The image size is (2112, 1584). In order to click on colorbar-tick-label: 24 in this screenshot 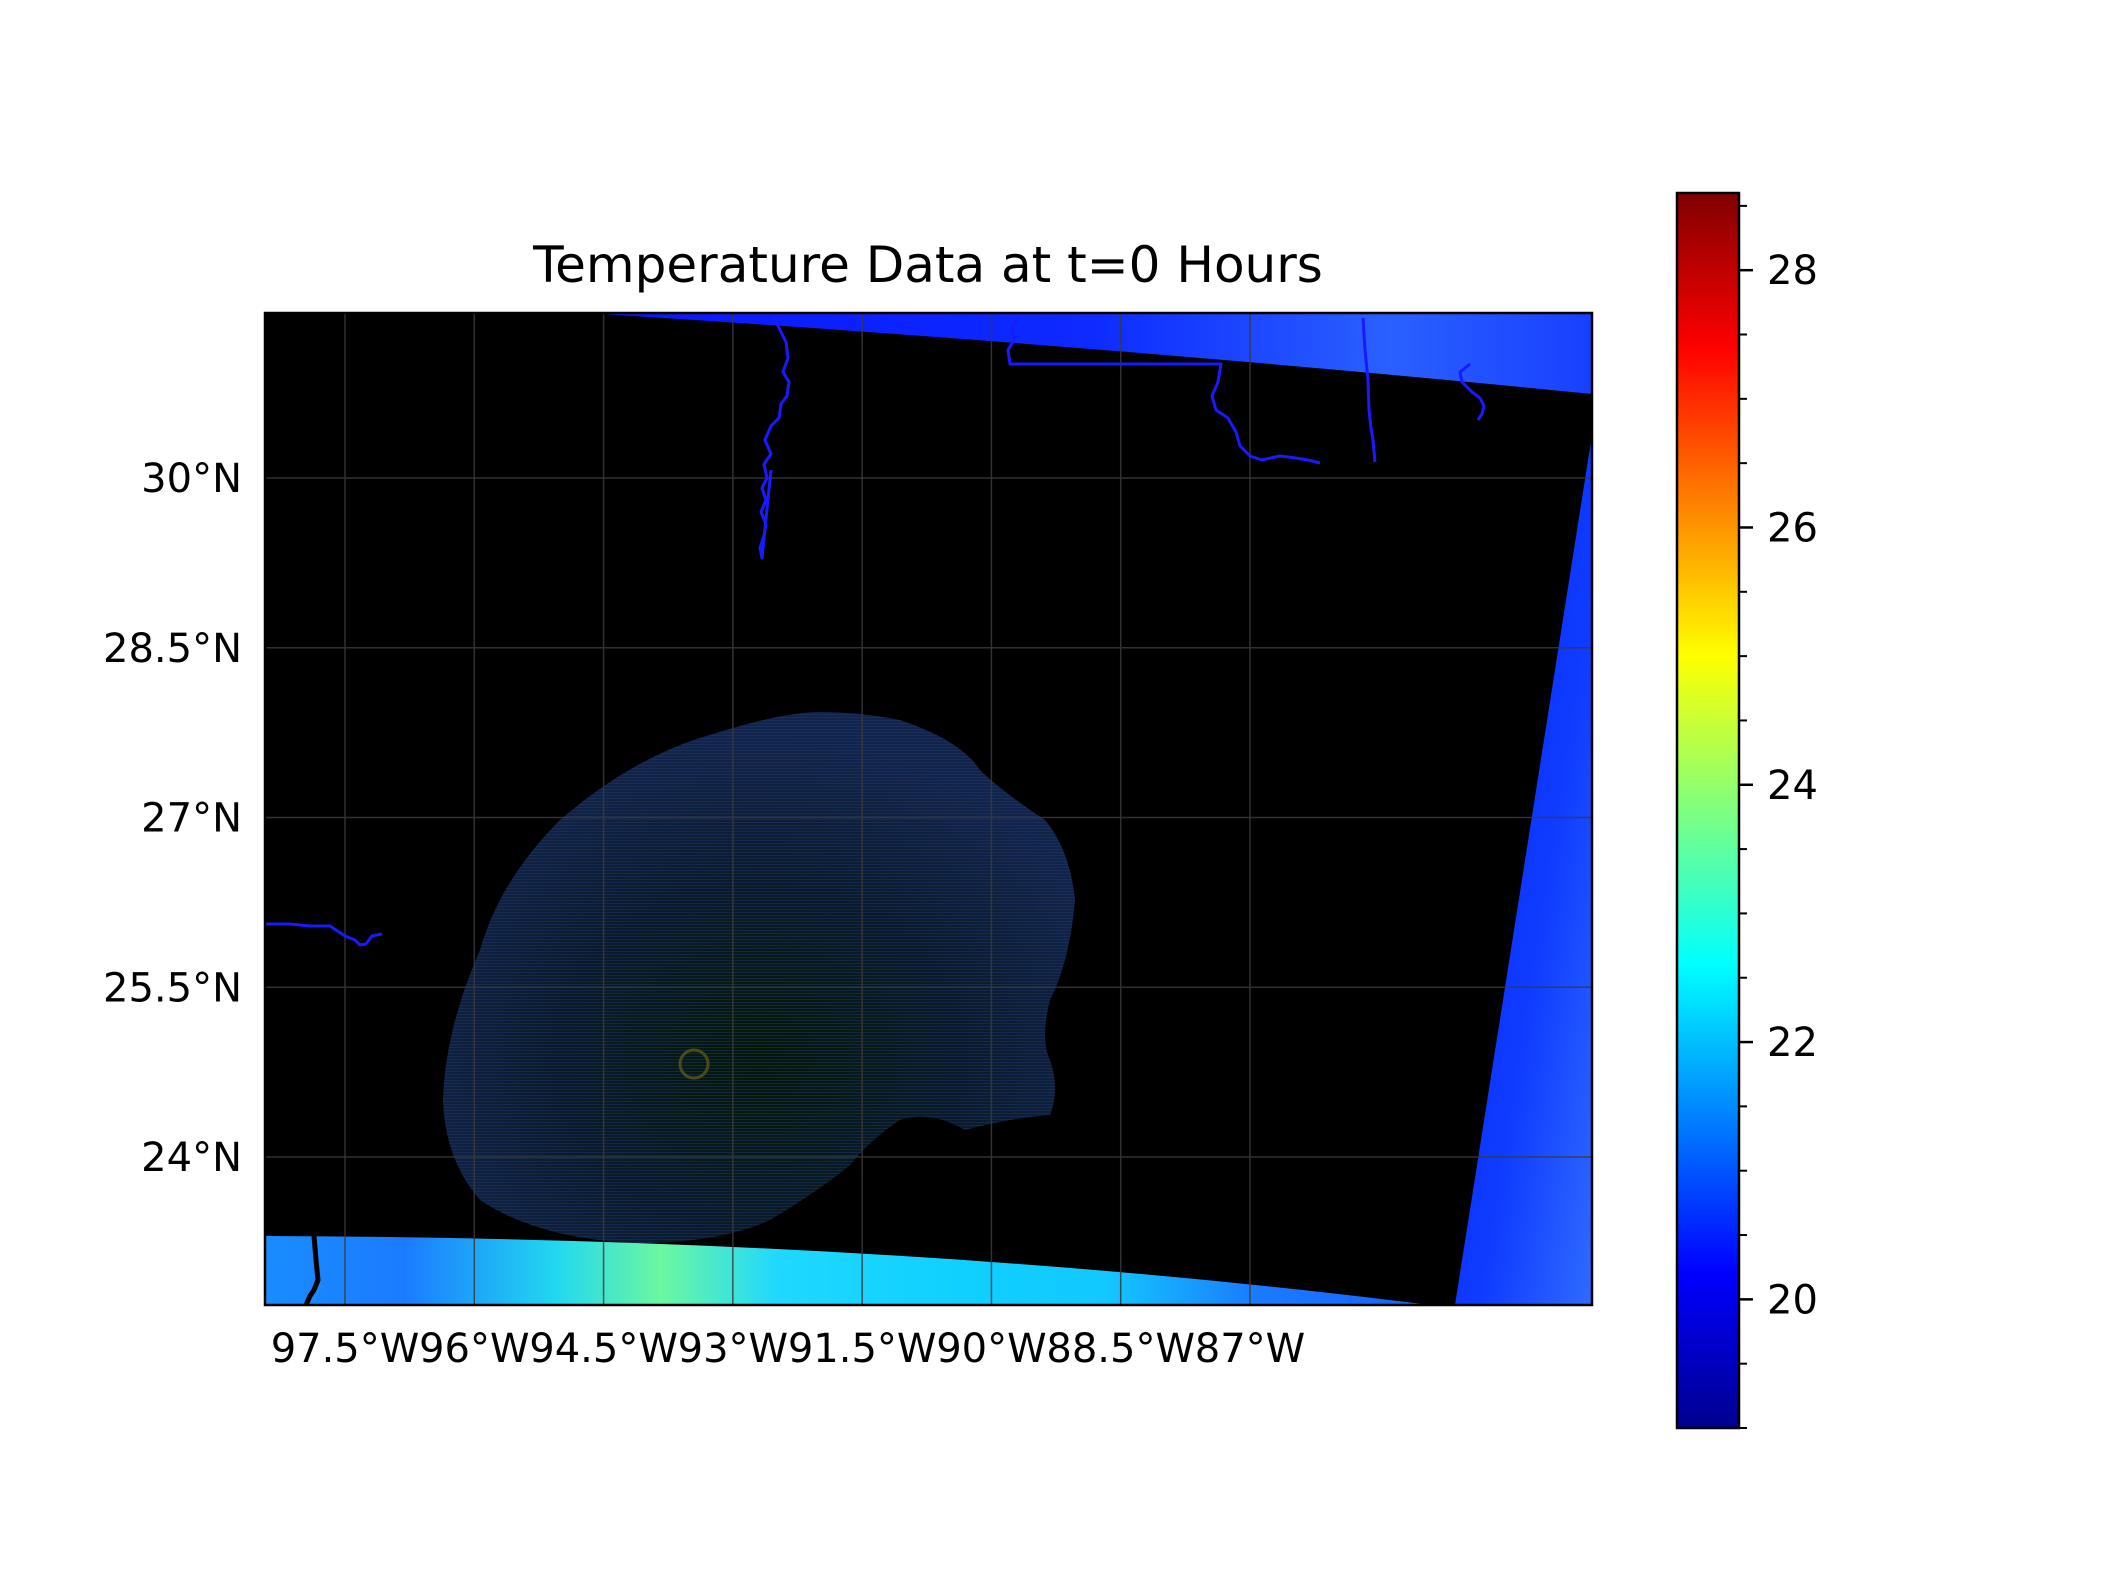, I will do `click(1792, 786)`.